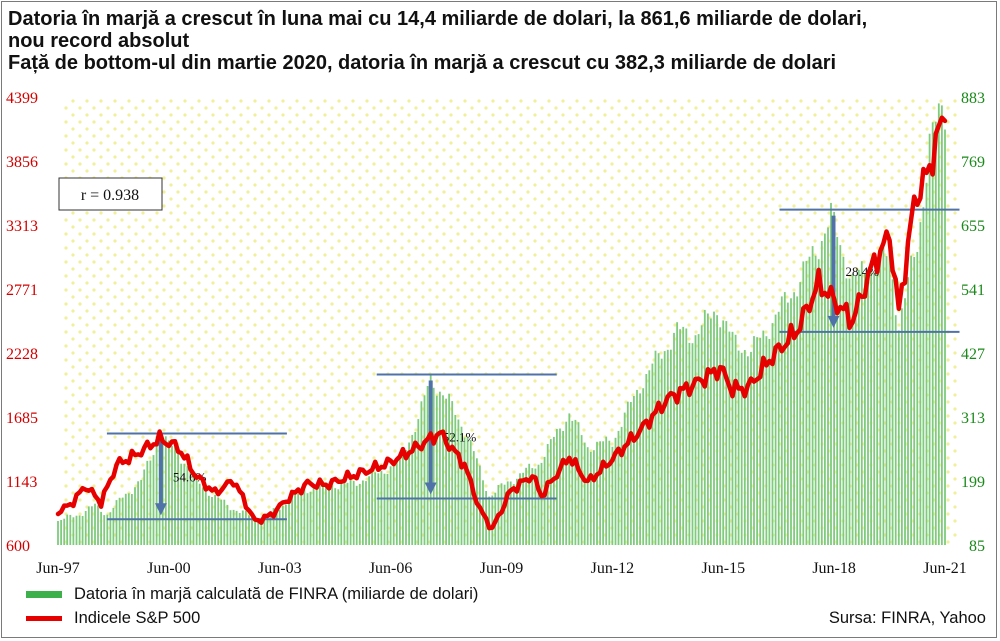 This screenshot has height=641, width=1000. I want to click on drawdown-label: 52.1%, so click(460, 437).